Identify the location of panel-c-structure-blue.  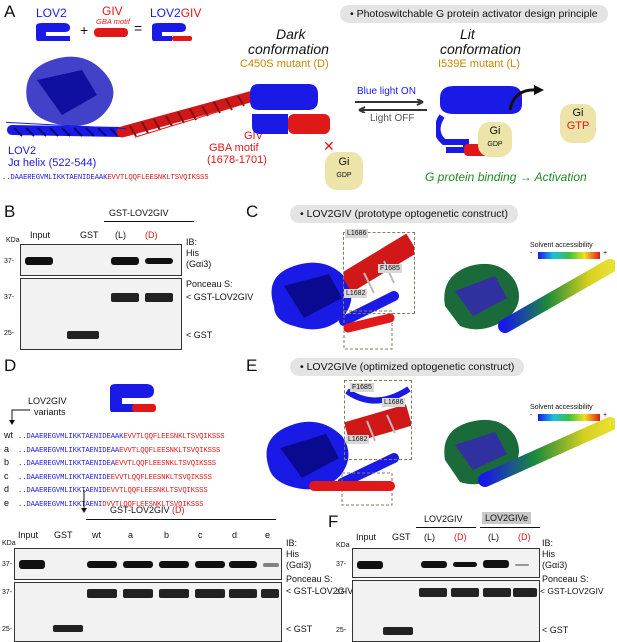
(344, 291).